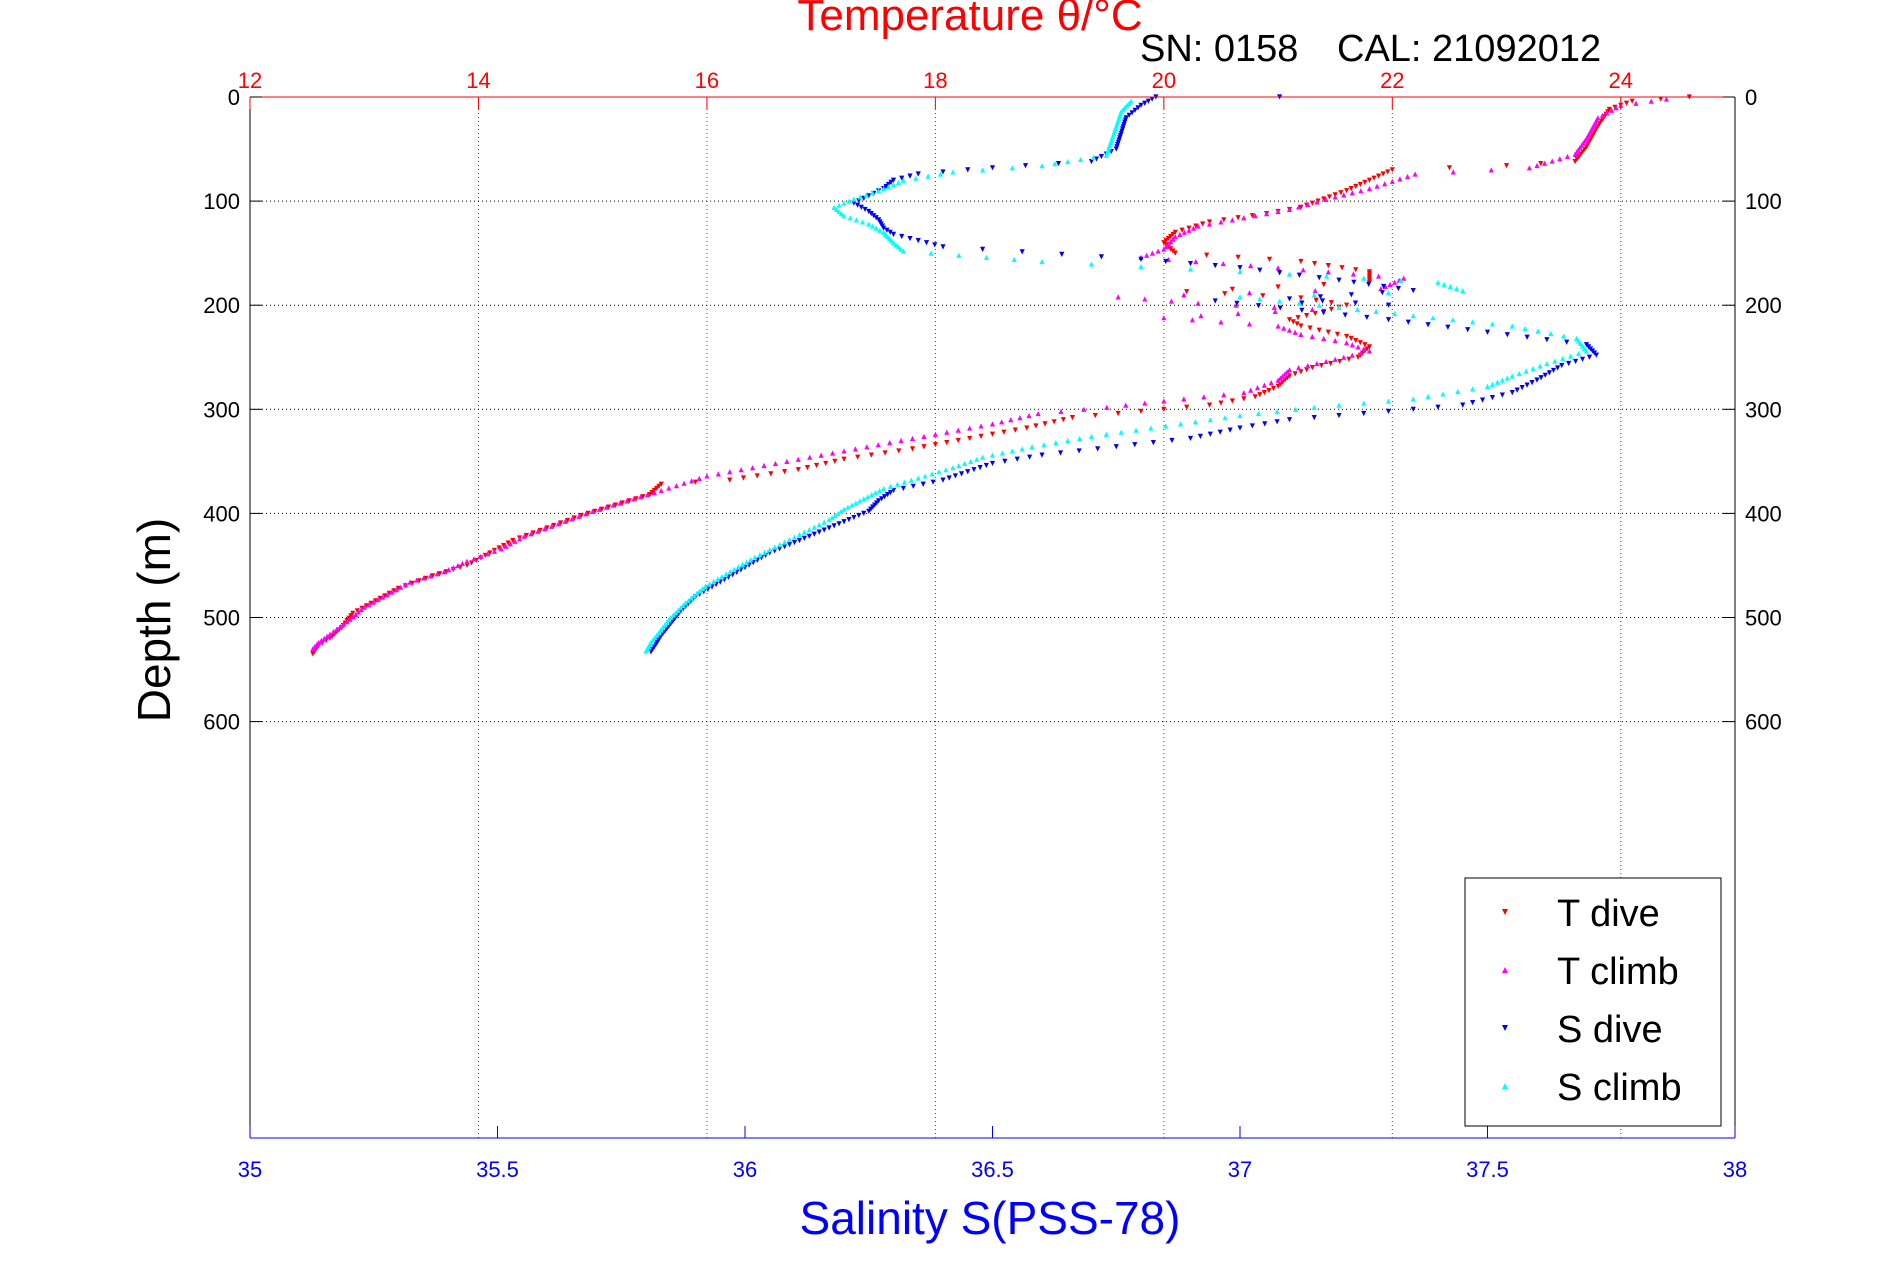 The width and height of the screenshot is (1891, 1262). Describe the element at coordinates (221, 409) in the screenshot. I see `depth-tick-label-left: 300` at that location.